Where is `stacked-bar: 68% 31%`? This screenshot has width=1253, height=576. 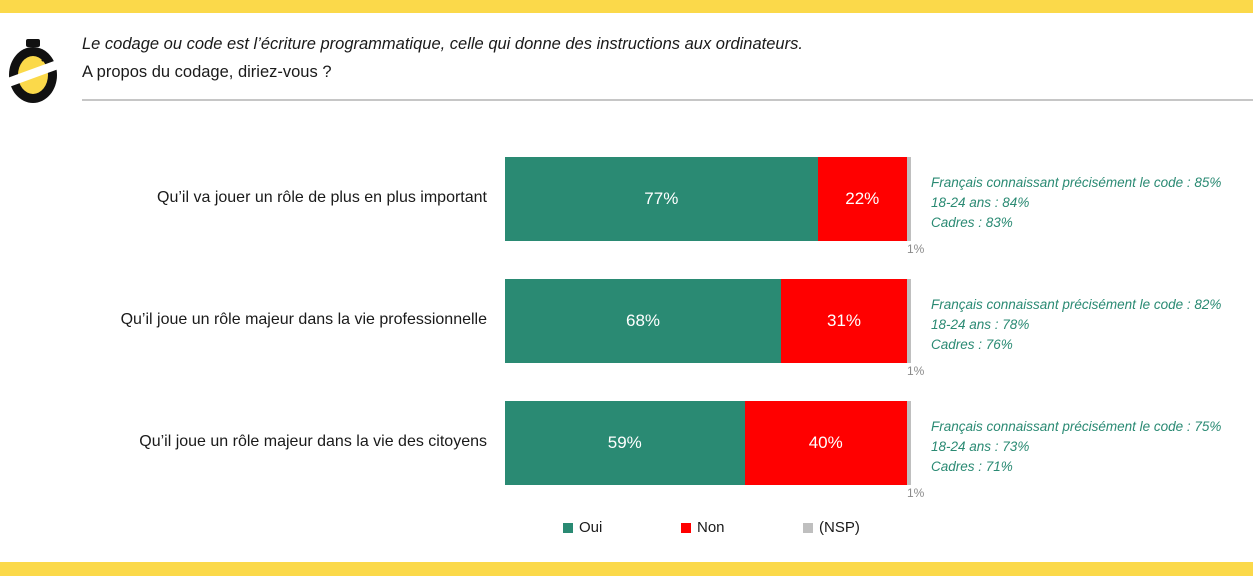 stacked-bar: 68% 31% is located at coordinates (708, 321).